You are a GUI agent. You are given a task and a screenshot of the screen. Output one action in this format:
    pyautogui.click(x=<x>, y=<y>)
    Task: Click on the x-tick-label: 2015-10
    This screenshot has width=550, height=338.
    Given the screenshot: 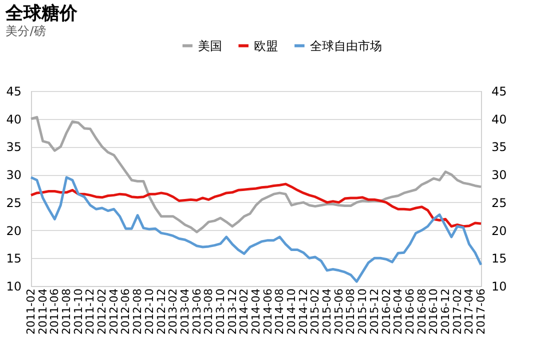 What is the action you would take?
    pyautogui.click(x=363, y=311)
    